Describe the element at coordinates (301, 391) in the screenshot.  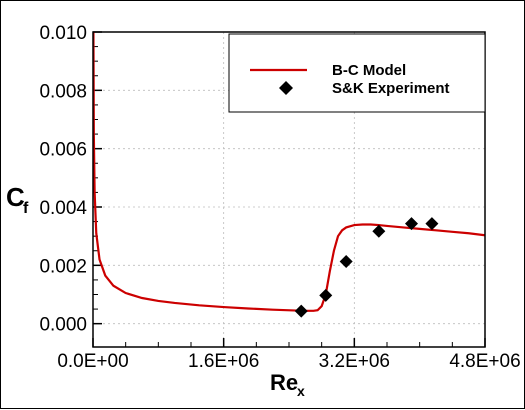
I see `x-axis-label-subscript: x` at that location.